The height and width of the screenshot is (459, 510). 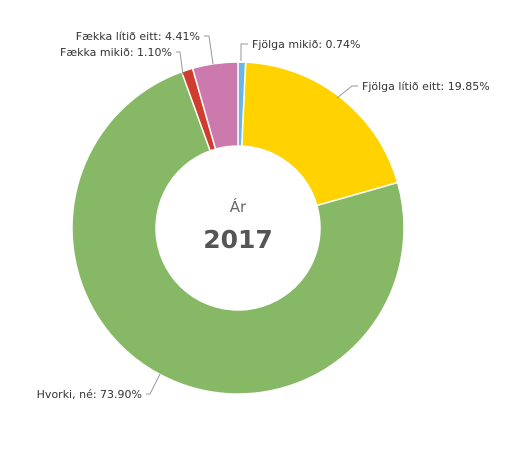 I want to click on slice-label: Fækka mikið: 1.10%, so click(x=116, y=52).